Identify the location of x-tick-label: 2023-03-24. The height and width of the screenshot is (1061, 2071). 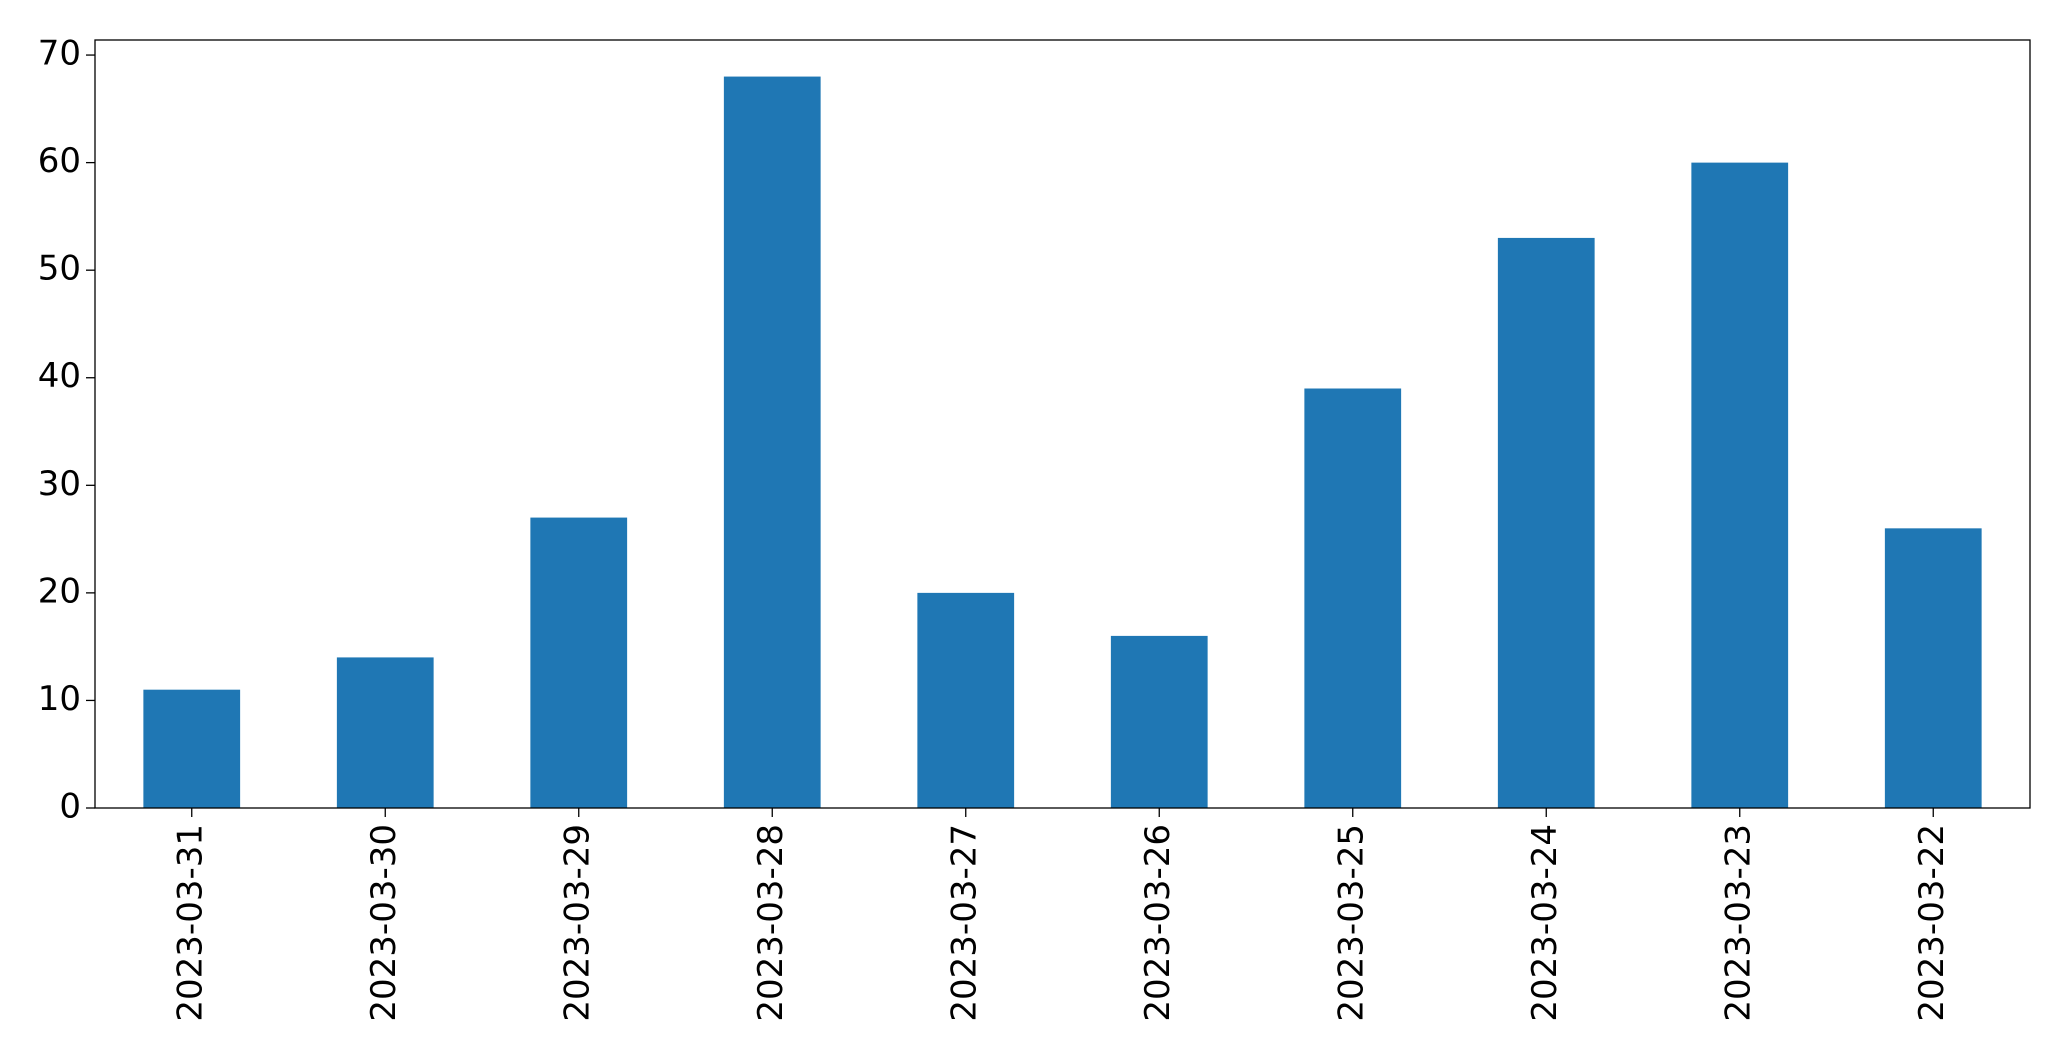
(1545, 923).